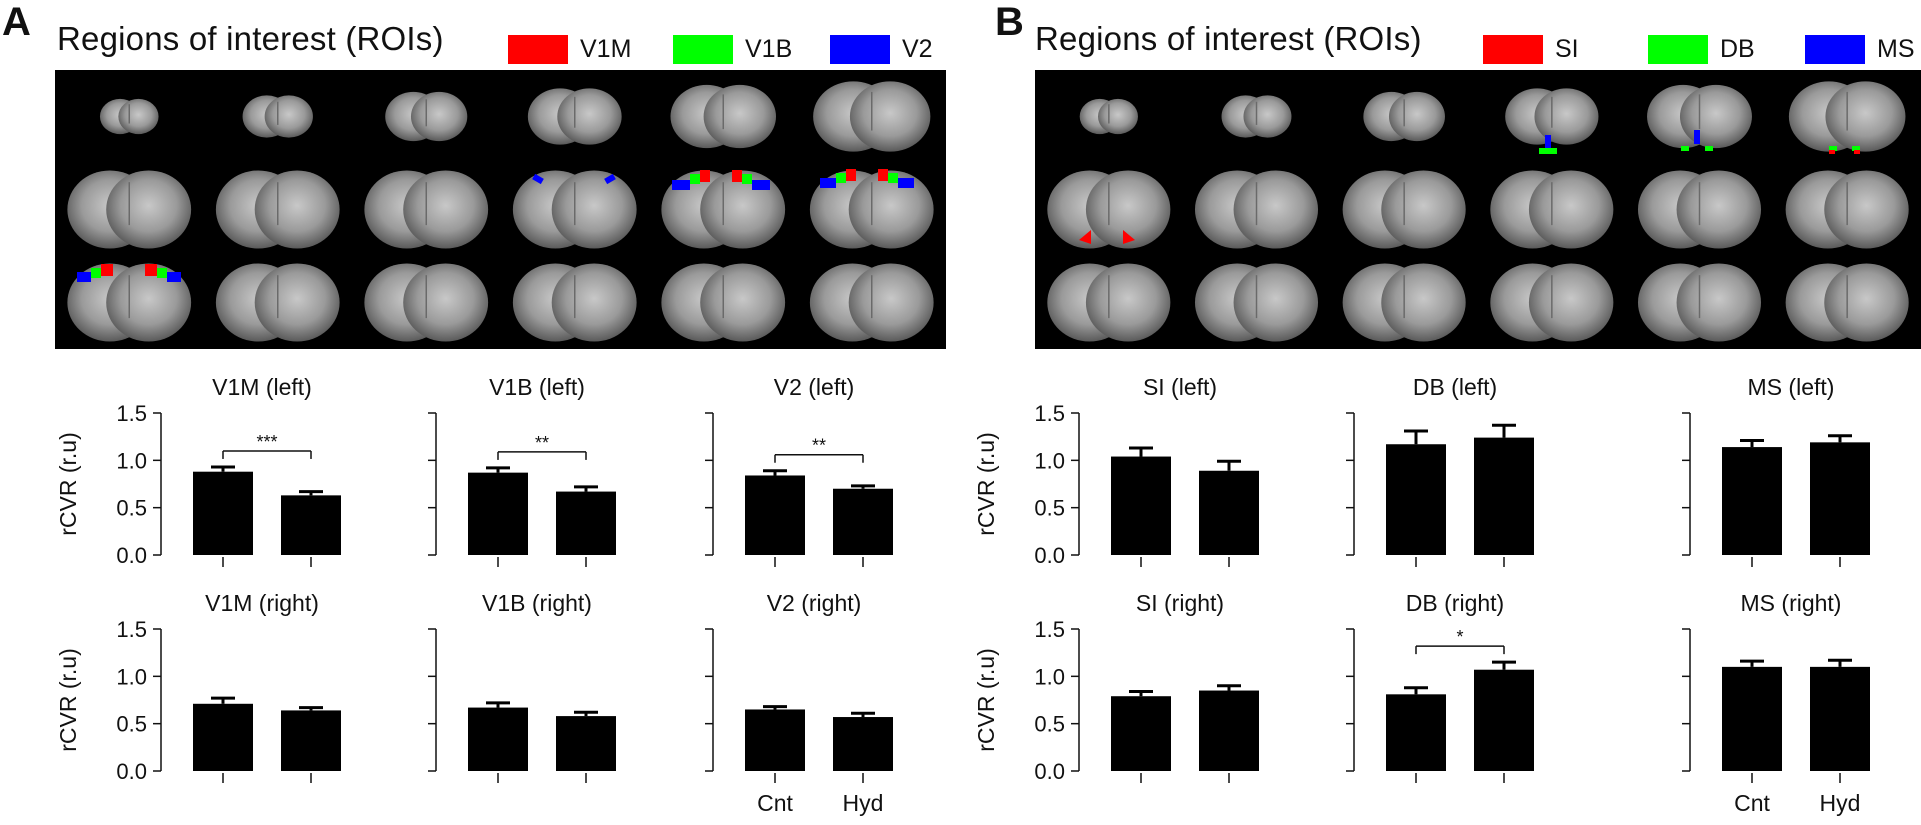 Image resolution: width=1921 pixels, height=825 pixels. Describe the element at coordinates (266, 442) in the screenshot. I see `significance-stars: ***` at that location.